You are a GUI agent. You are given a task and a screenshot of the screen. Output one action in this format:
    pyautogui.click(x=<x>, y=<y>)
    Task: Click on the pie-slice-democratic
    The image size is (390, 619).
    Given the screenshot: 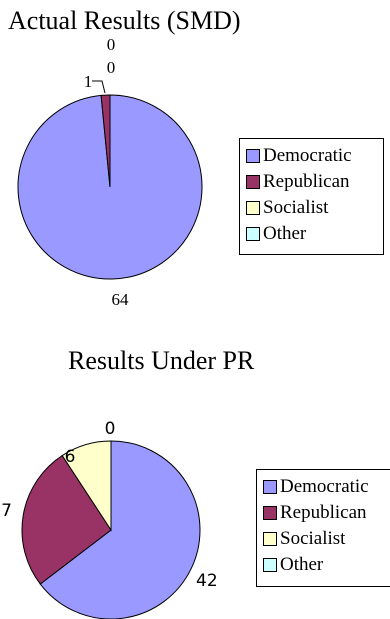 What is the action you would take?
    pyautogui.click(x=120, y=529)
    